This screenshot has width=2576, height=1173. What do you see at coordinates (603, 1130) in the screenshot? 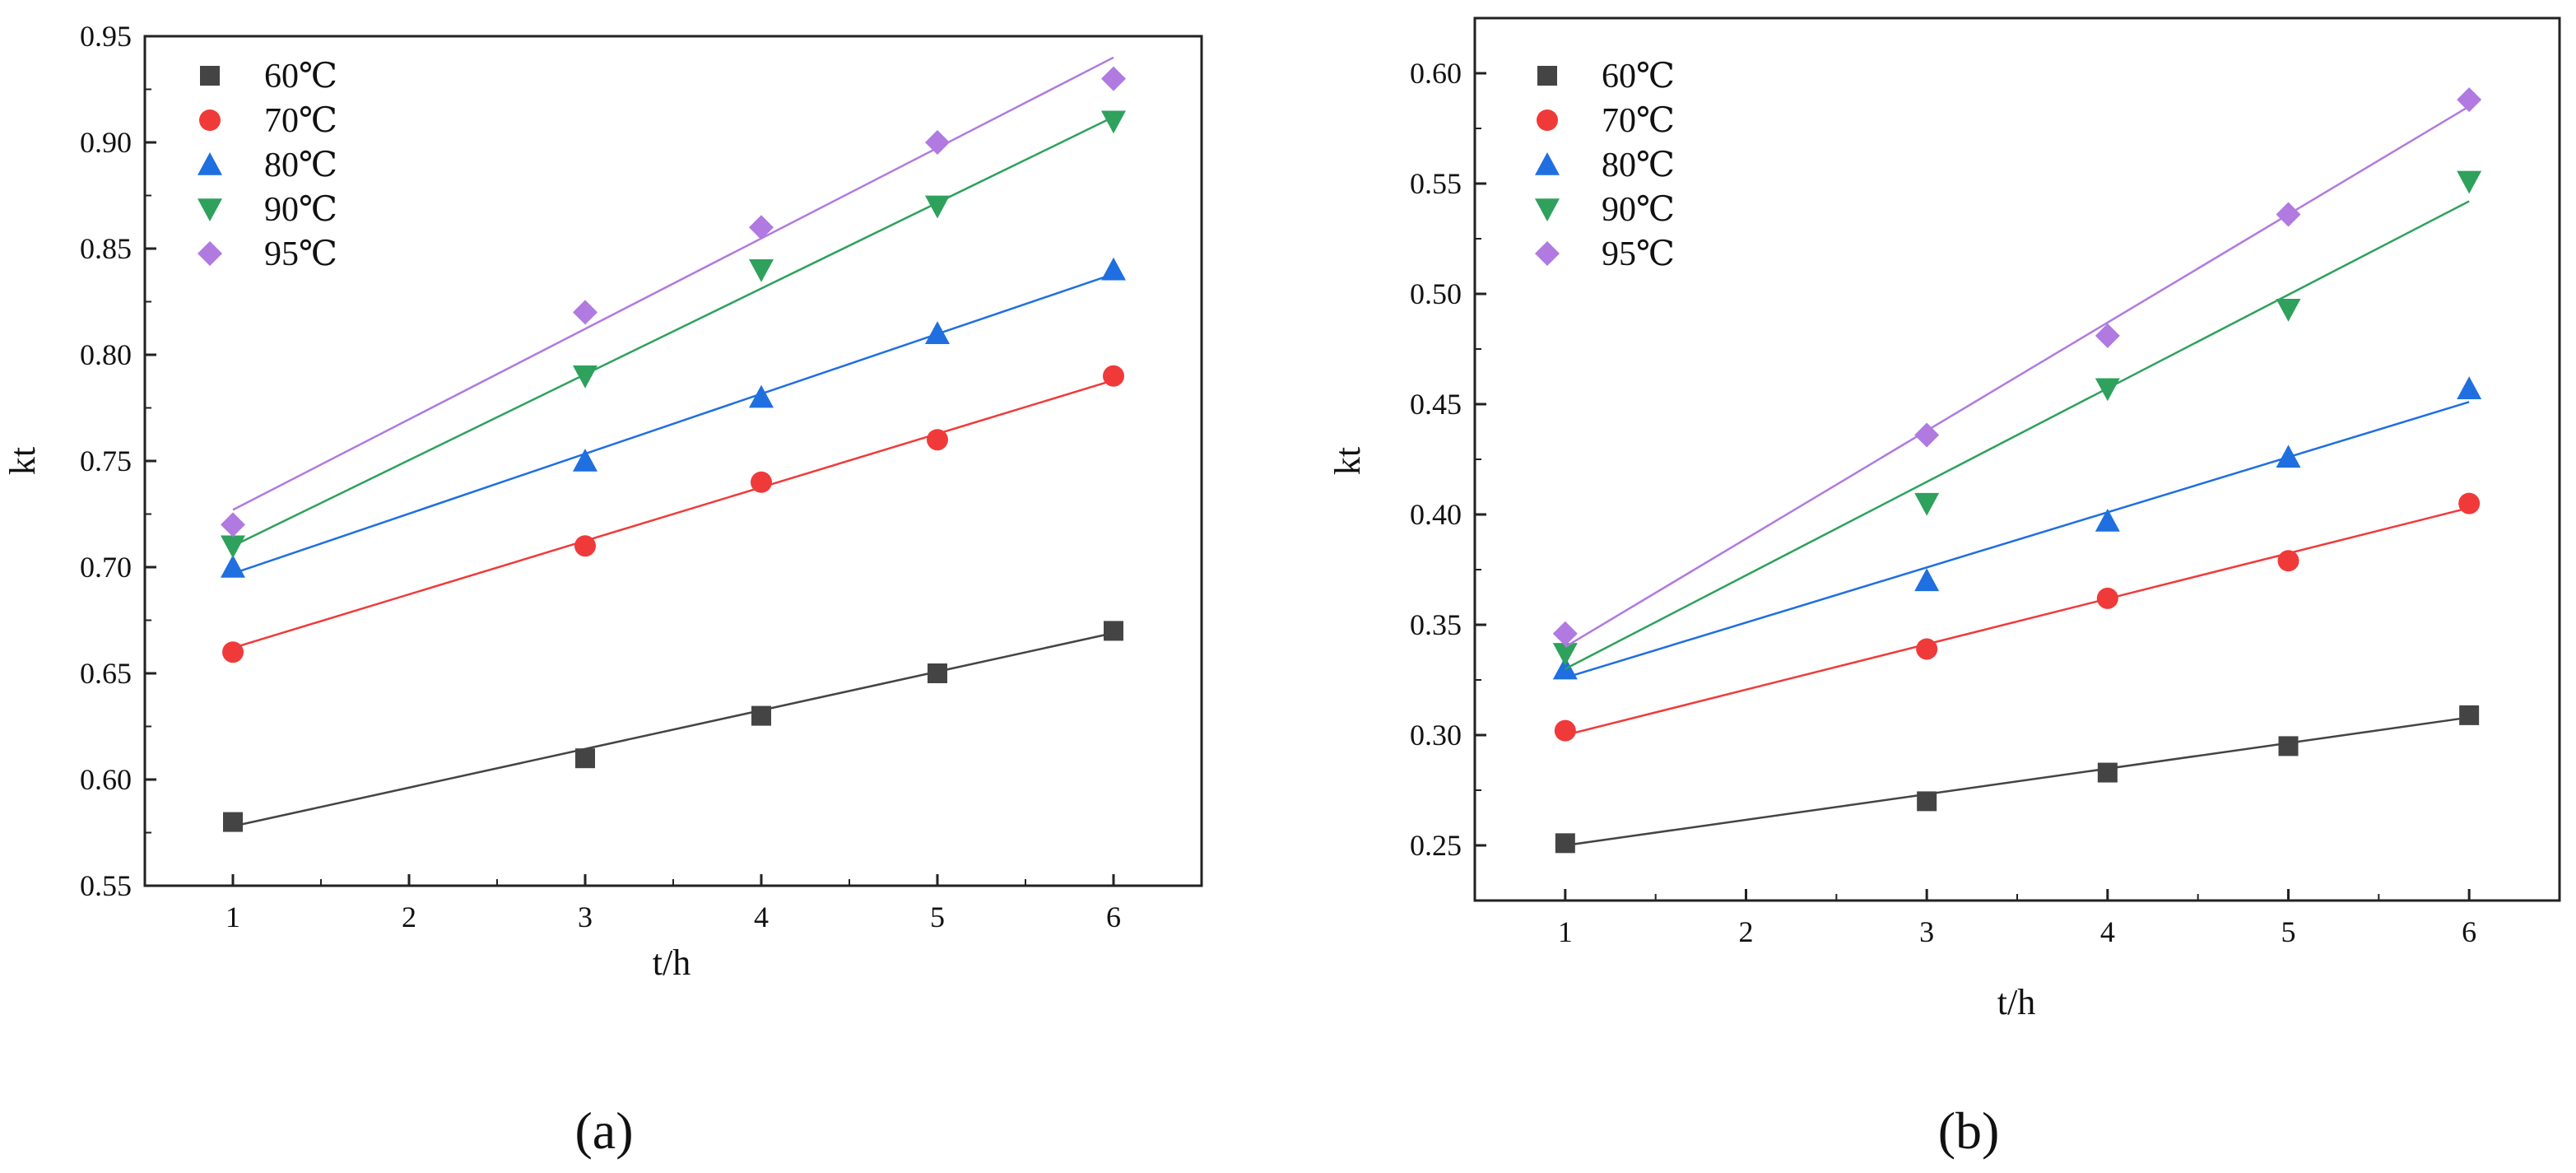
I see `panel-label-a: (a)` at bounding box center [603, 1130].